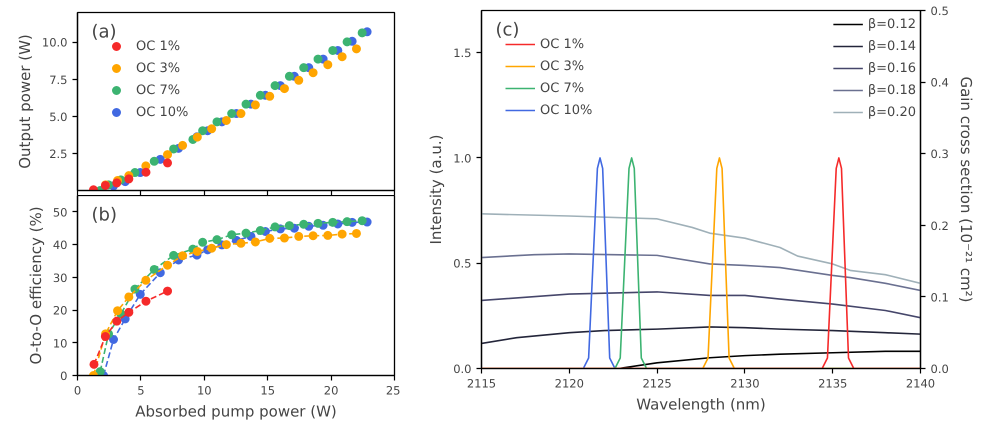 The height and width of the screenshot is (433, 986). I want to click on y-tick-label: 7.5, so click(58, 79).